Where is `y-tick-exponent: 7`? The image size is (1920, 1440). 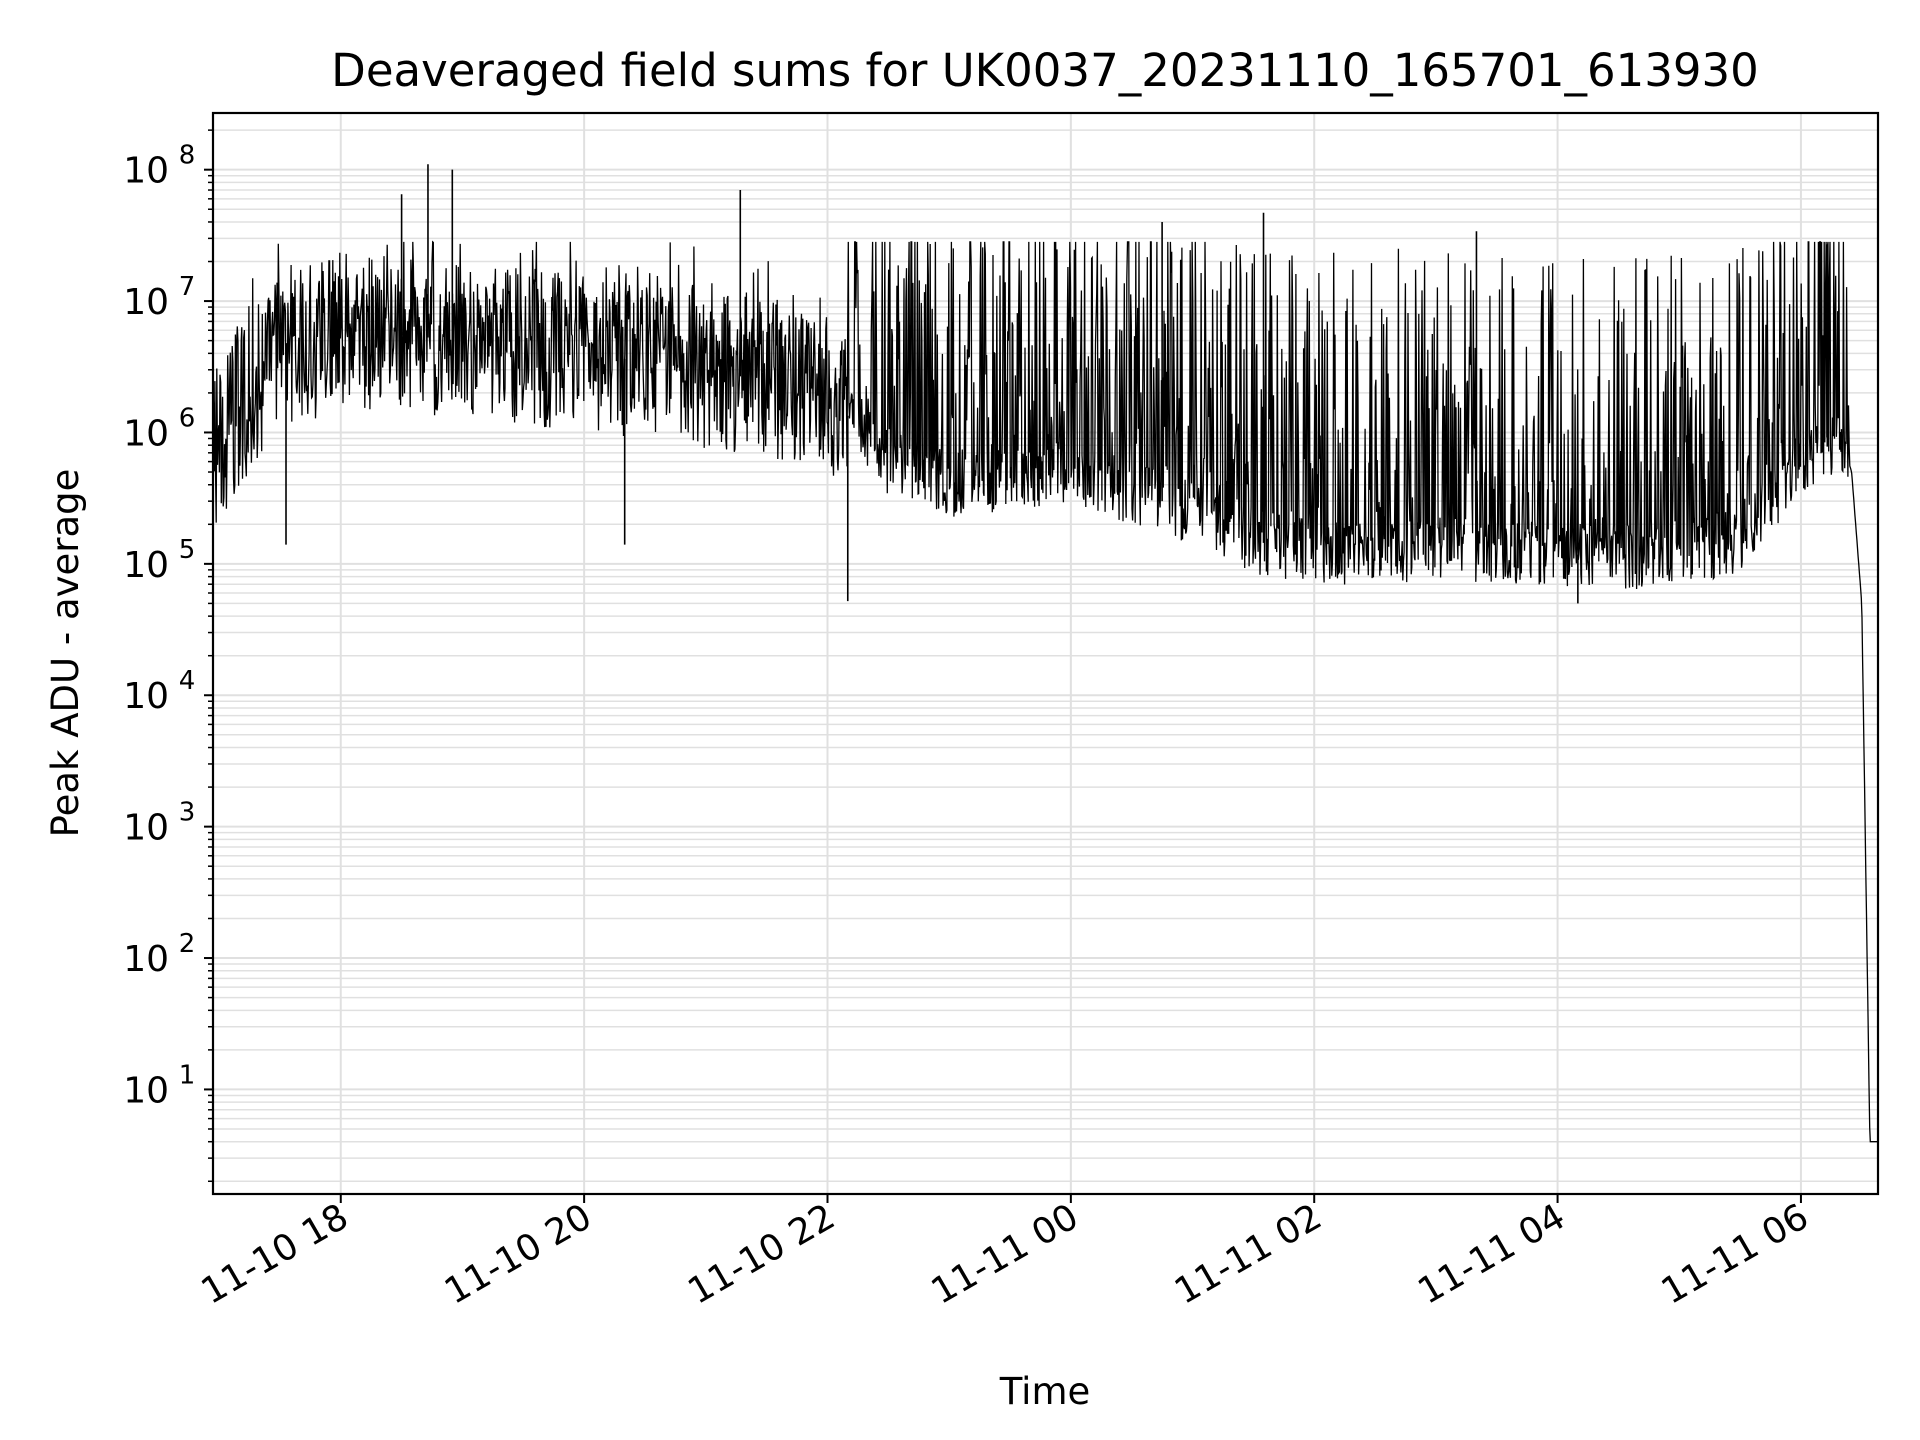 y-tick-exponent: 7 is located at coordinates (187, 287).